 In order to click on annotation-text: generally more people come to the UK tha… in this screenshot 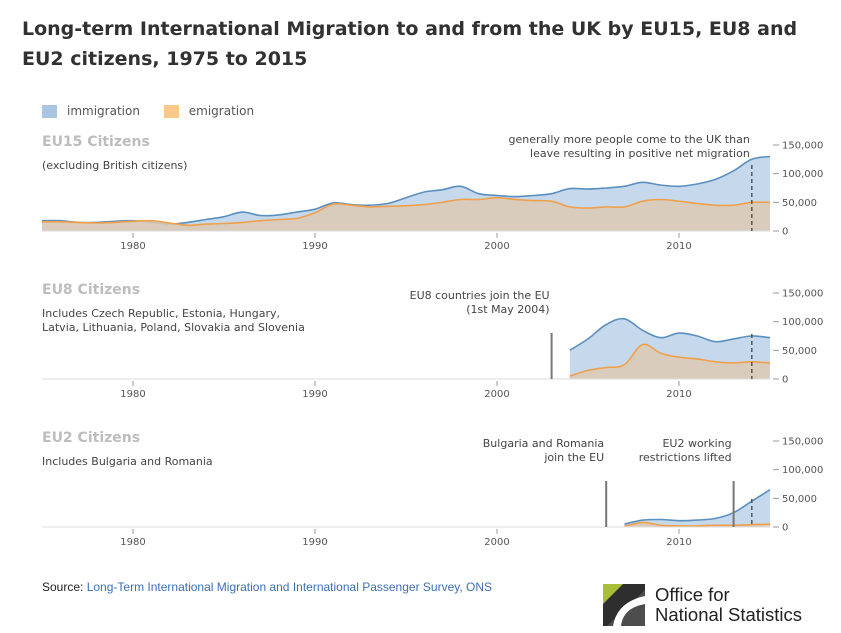, I will do `click(629, 139)`.